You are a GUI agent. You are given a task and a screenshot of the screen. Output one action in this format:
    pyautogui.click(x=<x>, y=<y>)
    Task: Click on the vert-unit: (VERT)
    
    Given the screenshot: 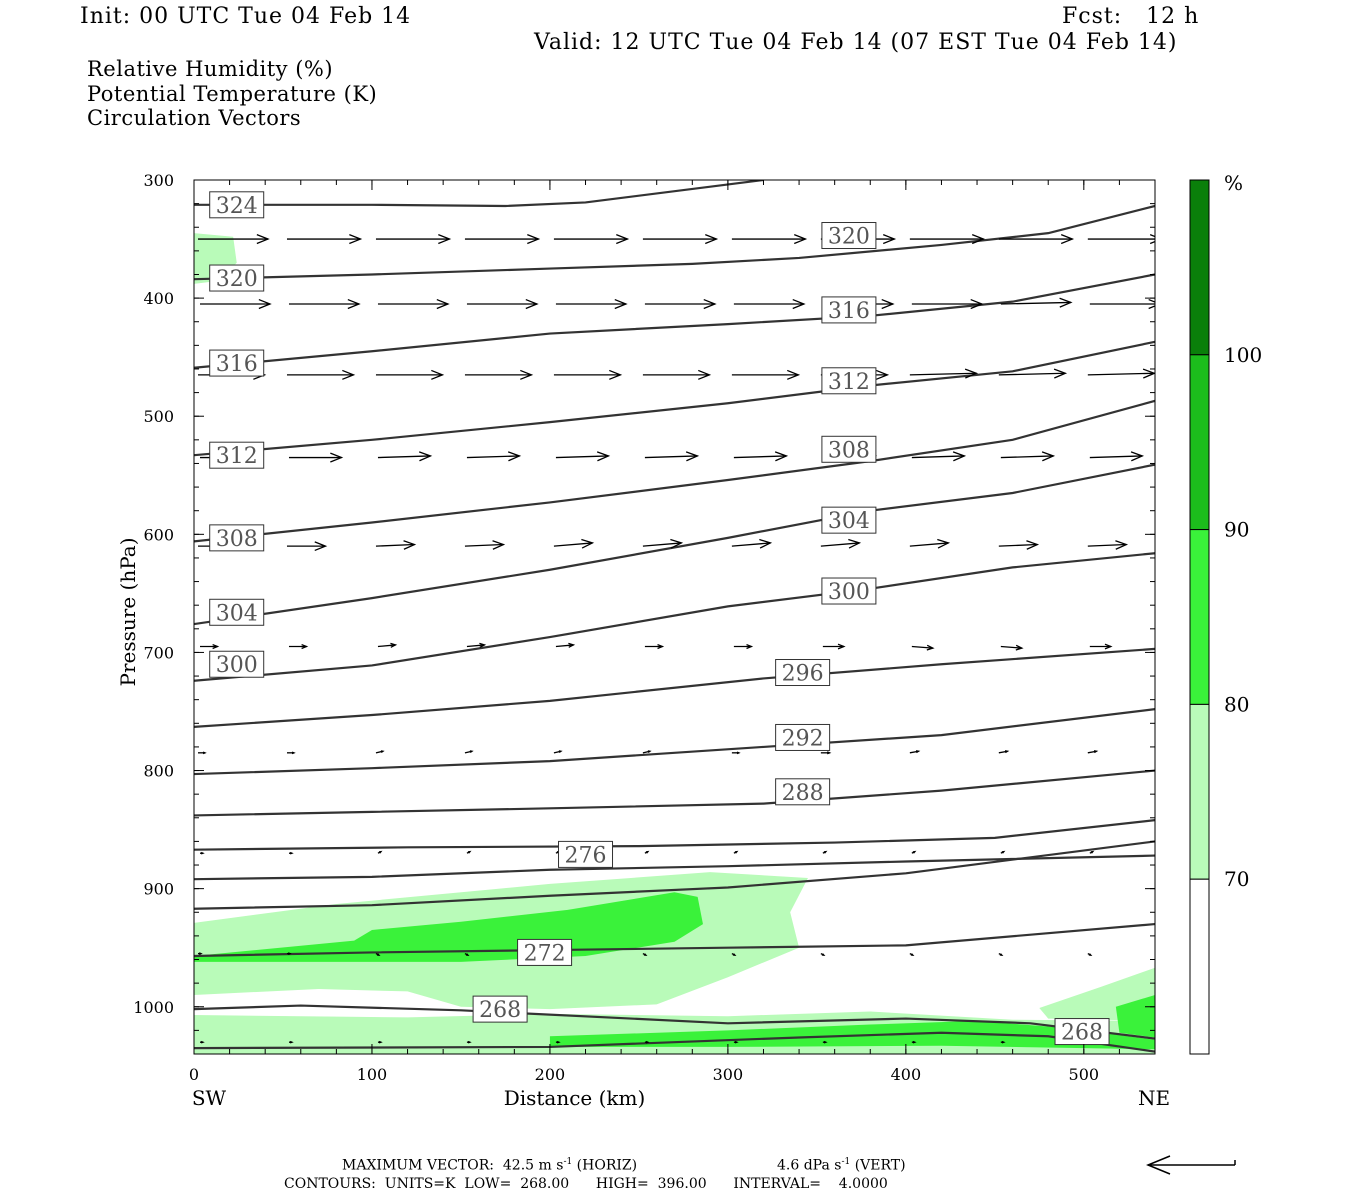 What is the action you would take?
    pyautogui.click(x=880, y=1165)
    